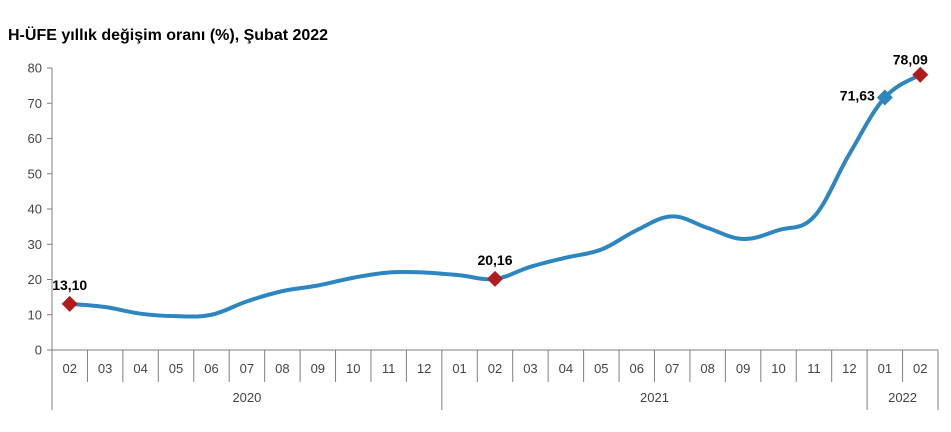 This screenshot has height=432, width=951. What do you see at coordinates (857, 96) in the screenshot?
I see `data-label: 71,63` at bounding box center [857, 96].